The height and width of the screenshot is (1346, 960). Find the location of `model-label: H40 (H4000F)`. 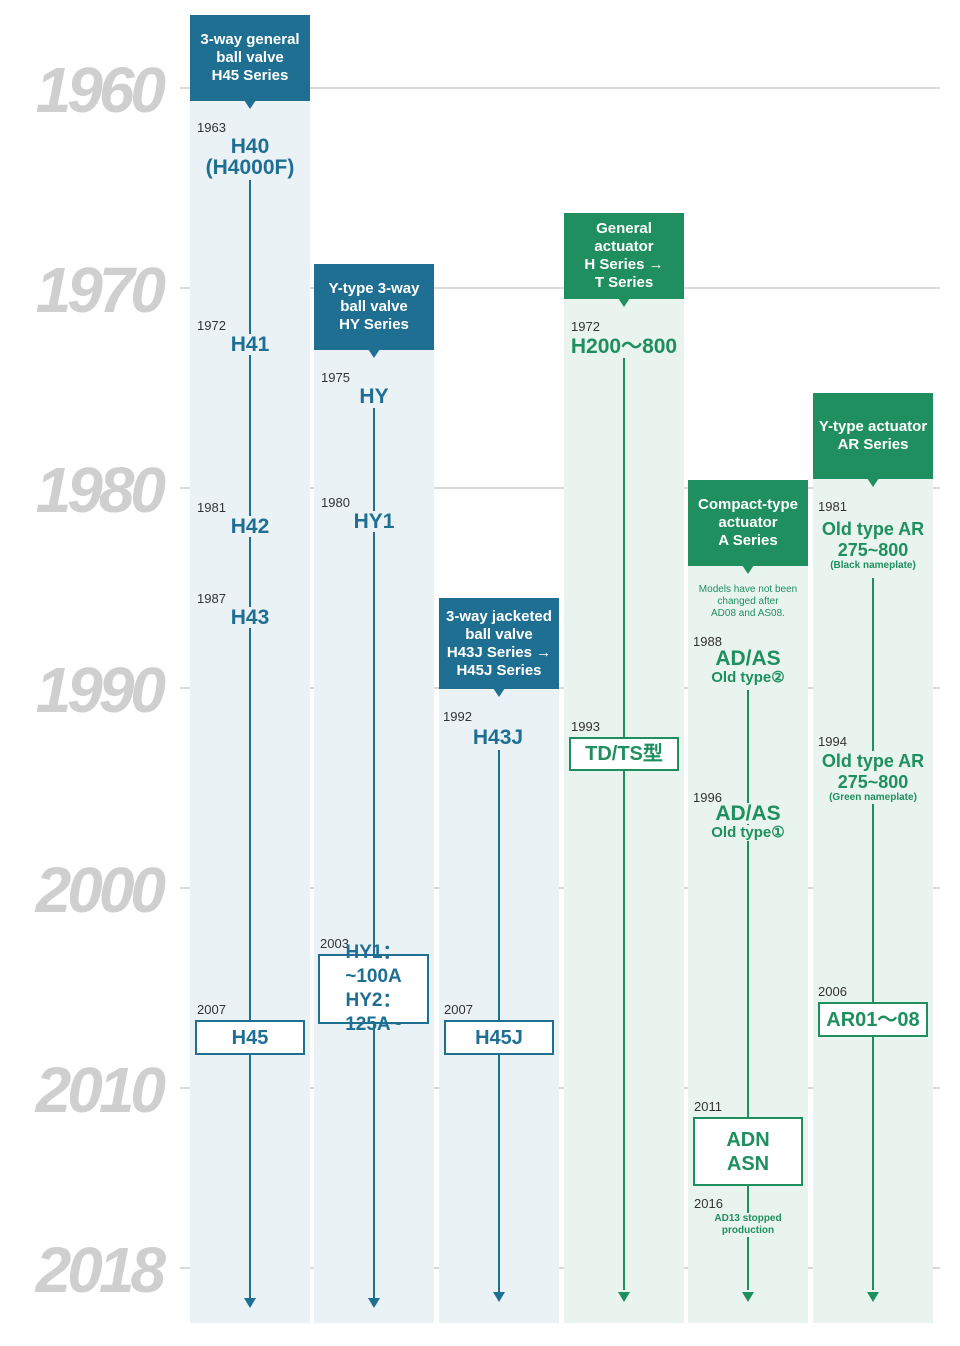

model-label: H40 (H4000F) is located at coordinates (250, 157).